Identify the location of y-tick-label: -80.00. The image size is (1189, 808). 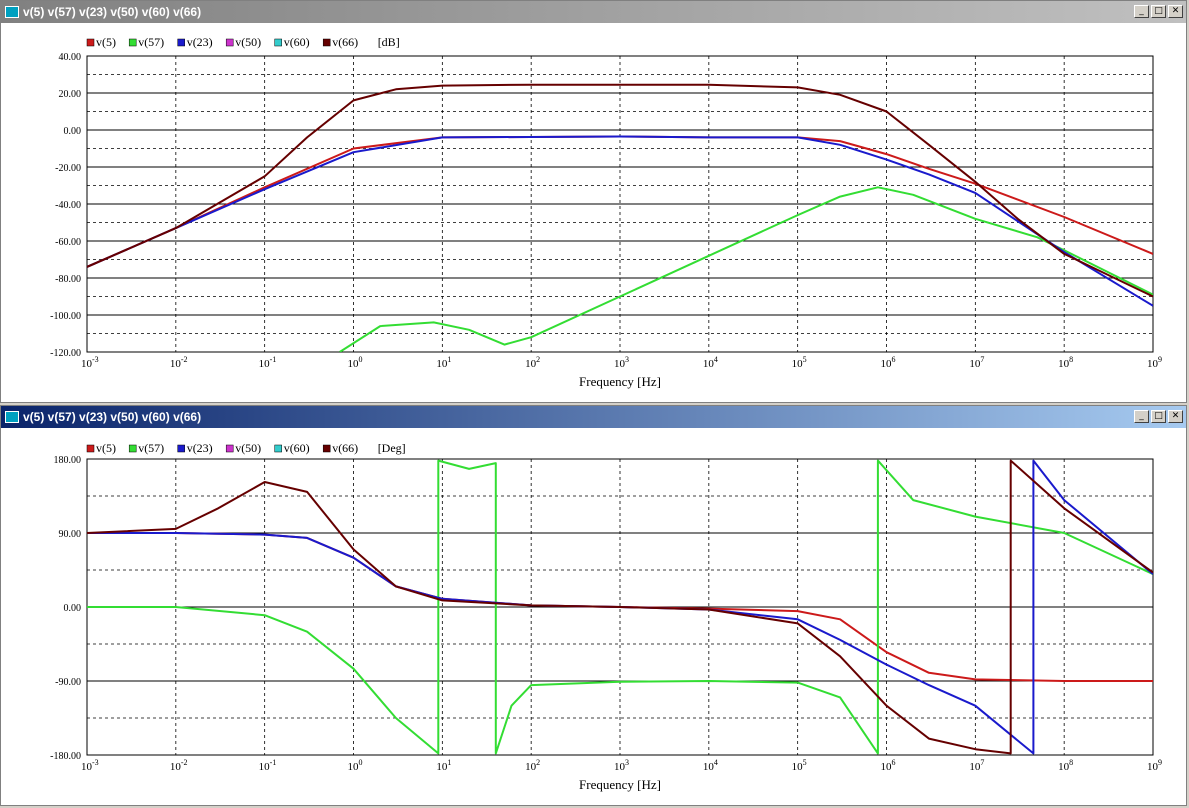
(68, 279).